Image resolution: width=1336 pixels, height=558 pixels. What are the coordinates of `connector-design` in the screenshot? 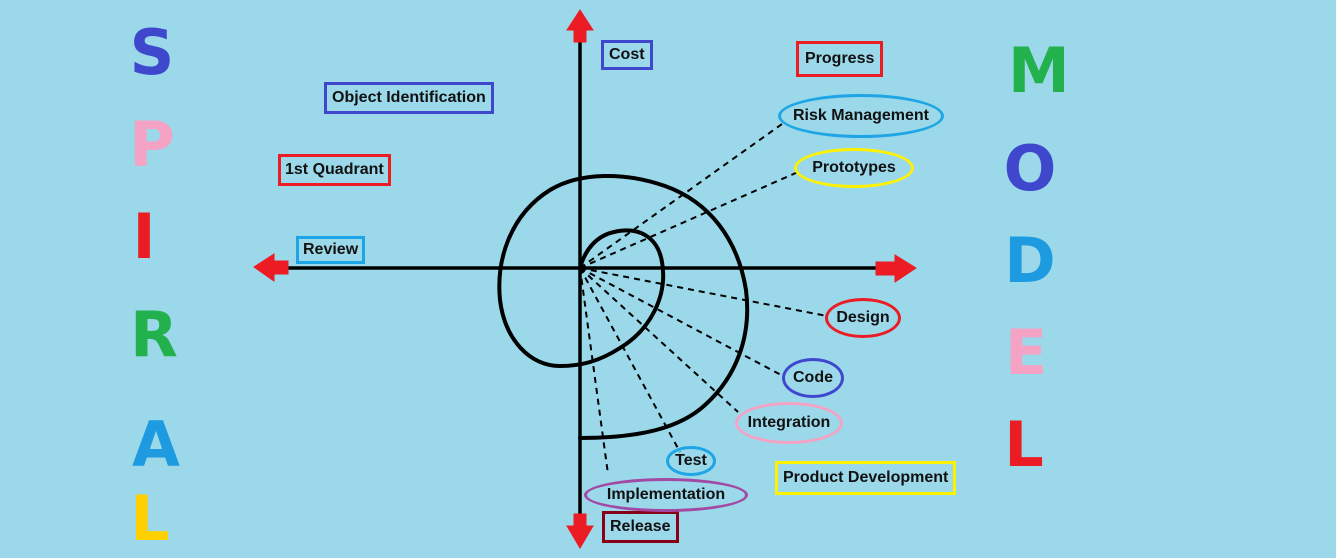 It's located at (703, 292).